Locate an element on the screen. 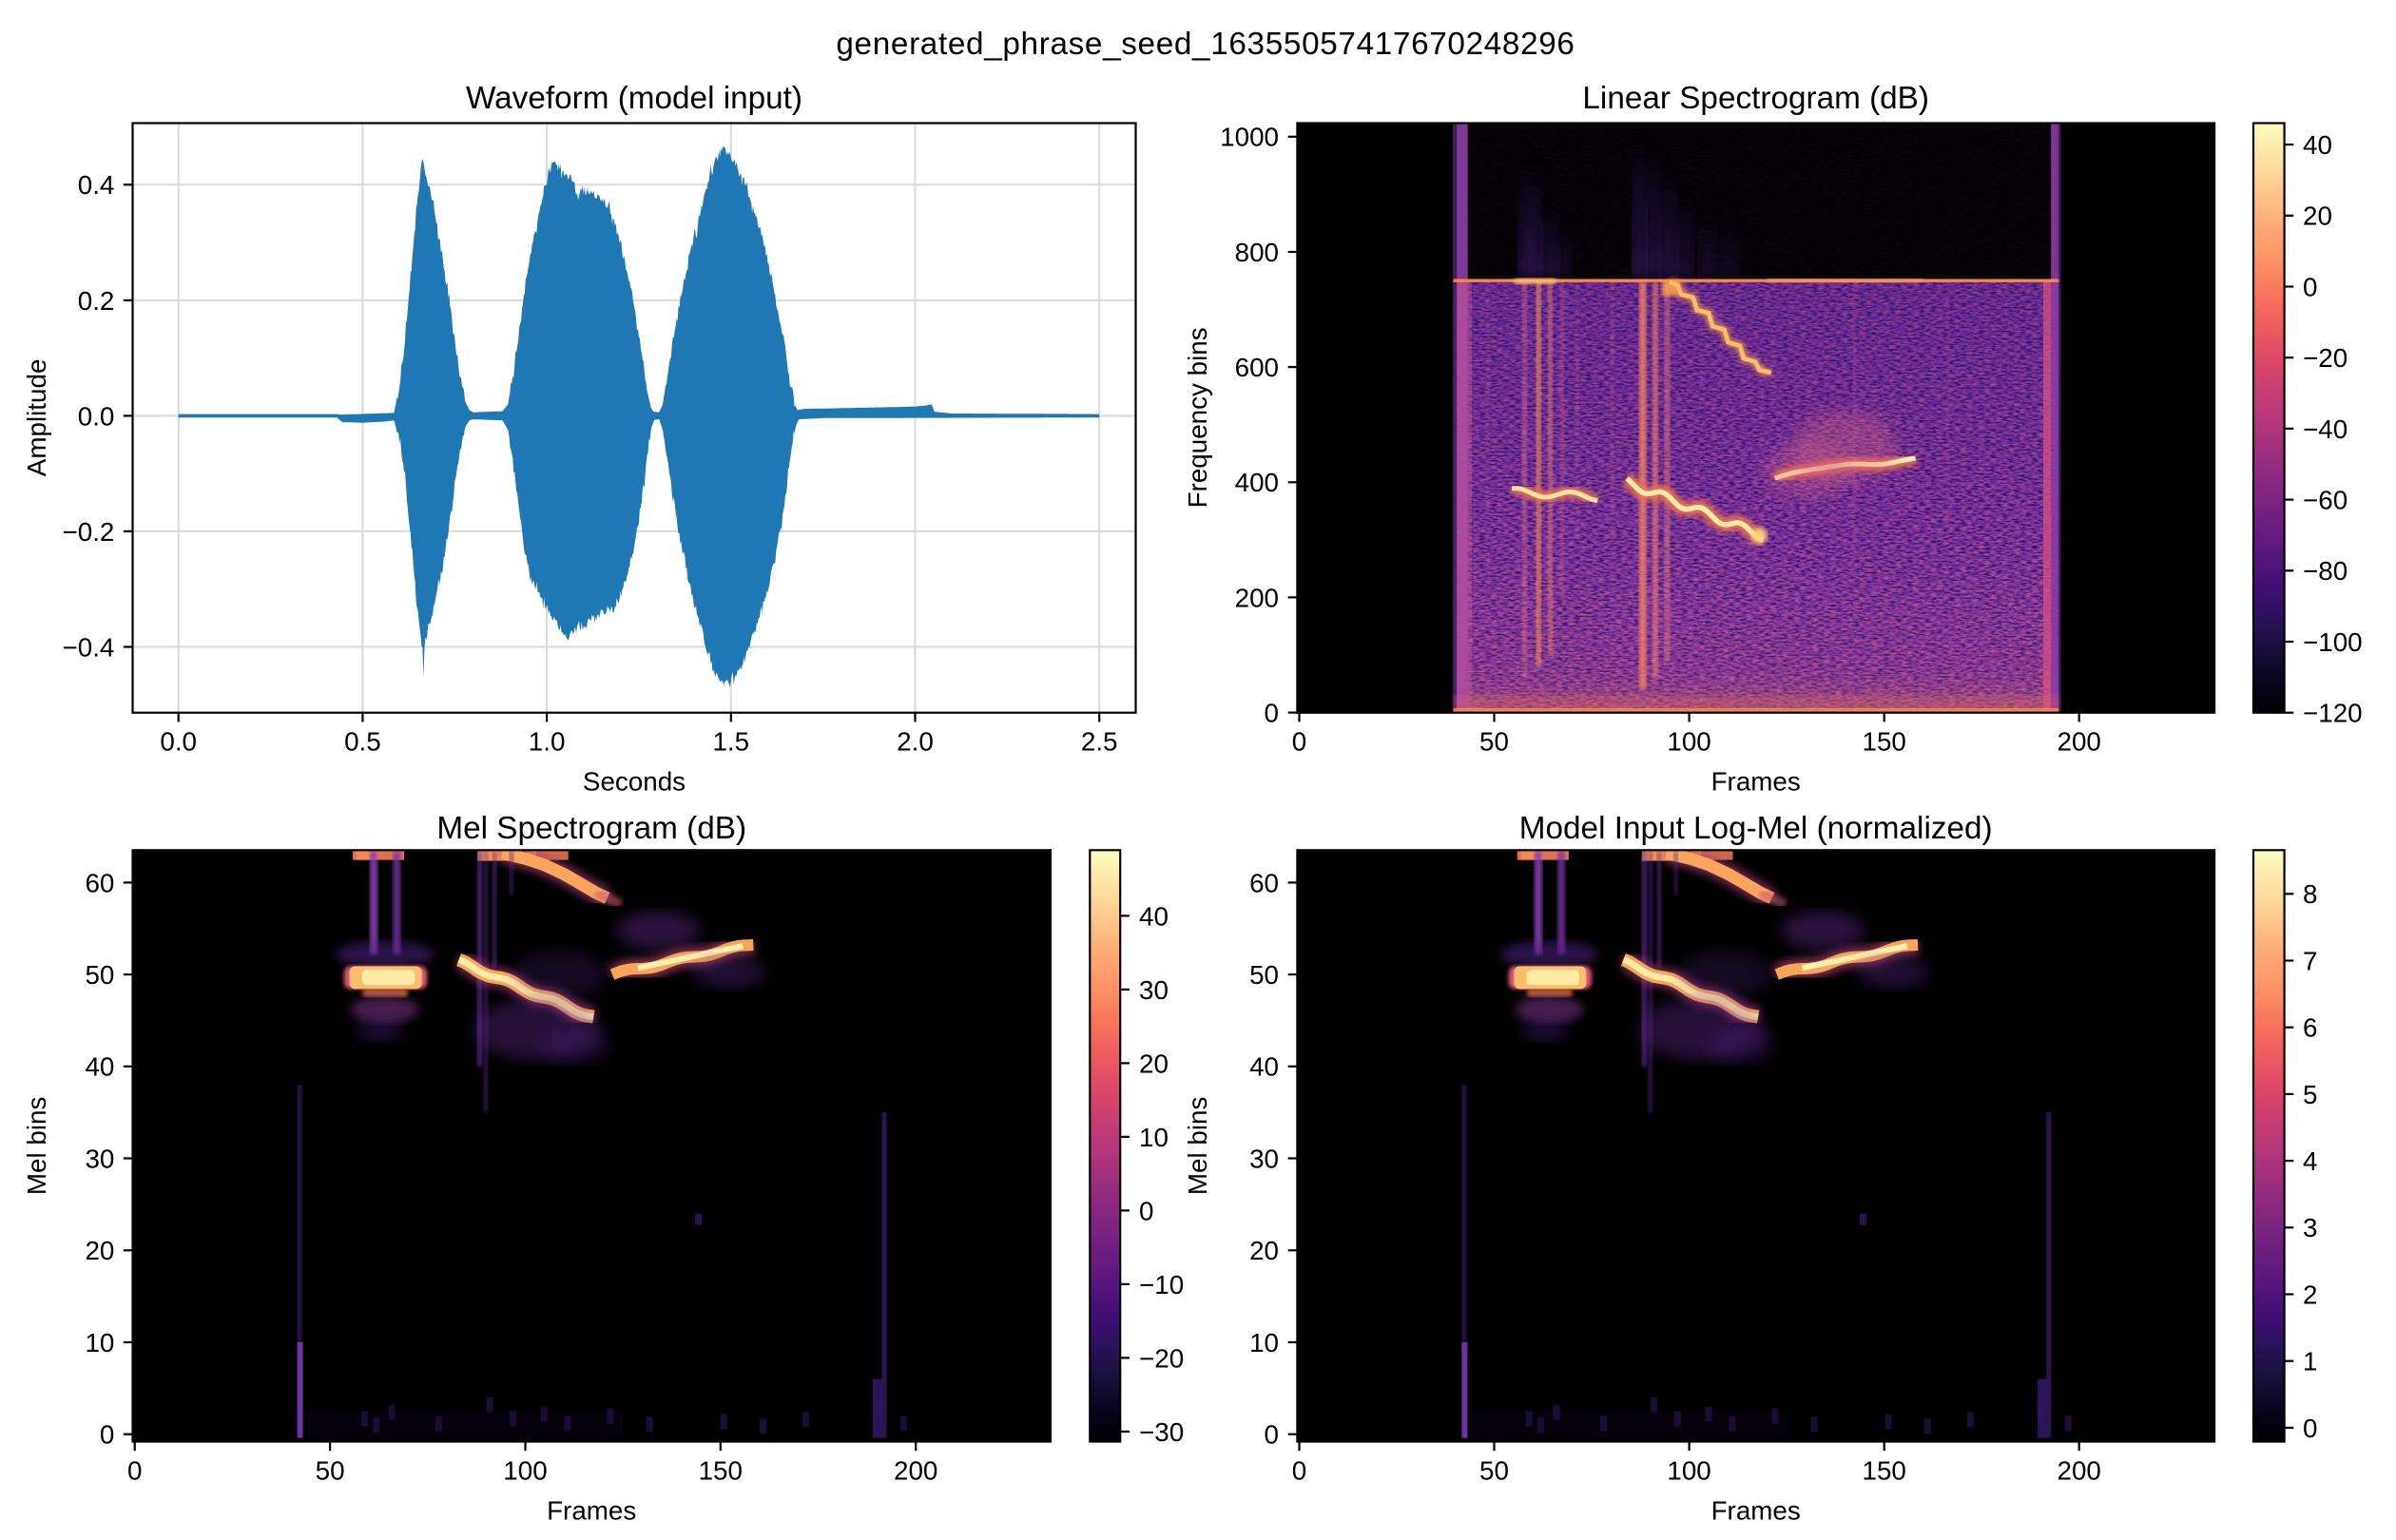  svg-text: −10 is located at coordinates (1161, 1284).